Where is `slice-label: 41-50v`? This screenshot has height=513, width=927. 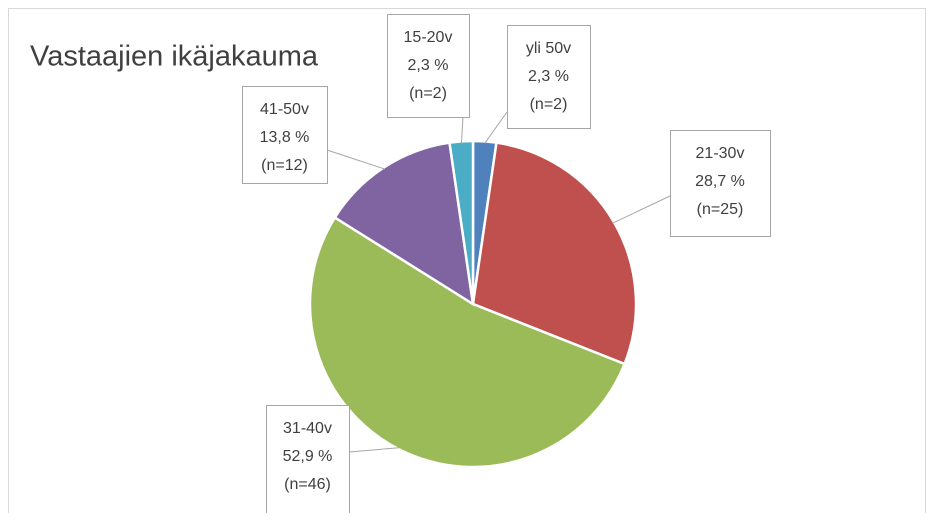 slice-label: 41-50v is located at coordinates (284, 109).